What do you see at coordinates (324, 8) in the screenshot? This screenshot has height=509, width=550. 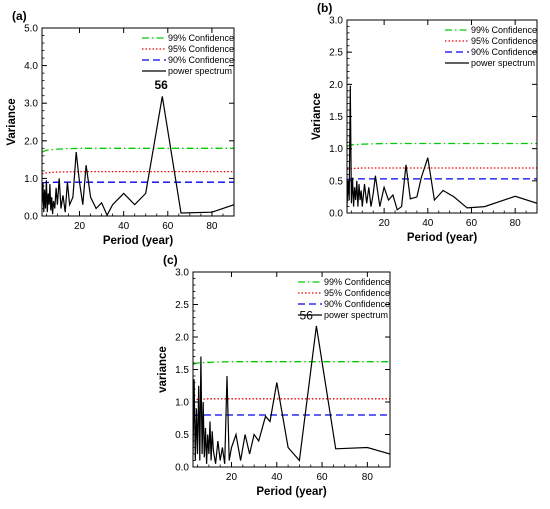 I see `panel-label: (b)` at bounding box center [324, 8].